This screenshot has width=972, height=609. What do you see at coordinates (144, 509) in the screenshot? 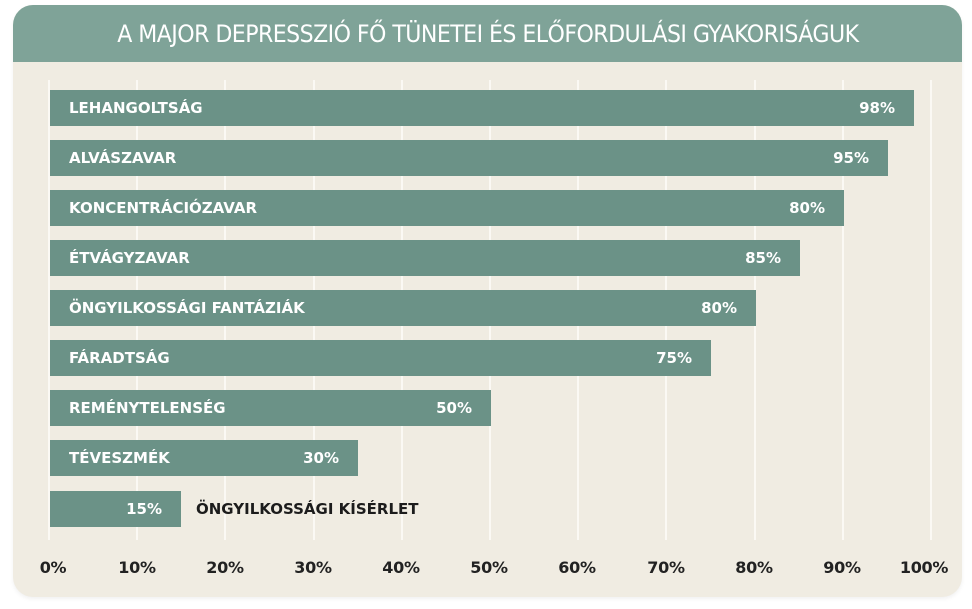
I see `bar-value: 15%` at bounding box center [144, 509].